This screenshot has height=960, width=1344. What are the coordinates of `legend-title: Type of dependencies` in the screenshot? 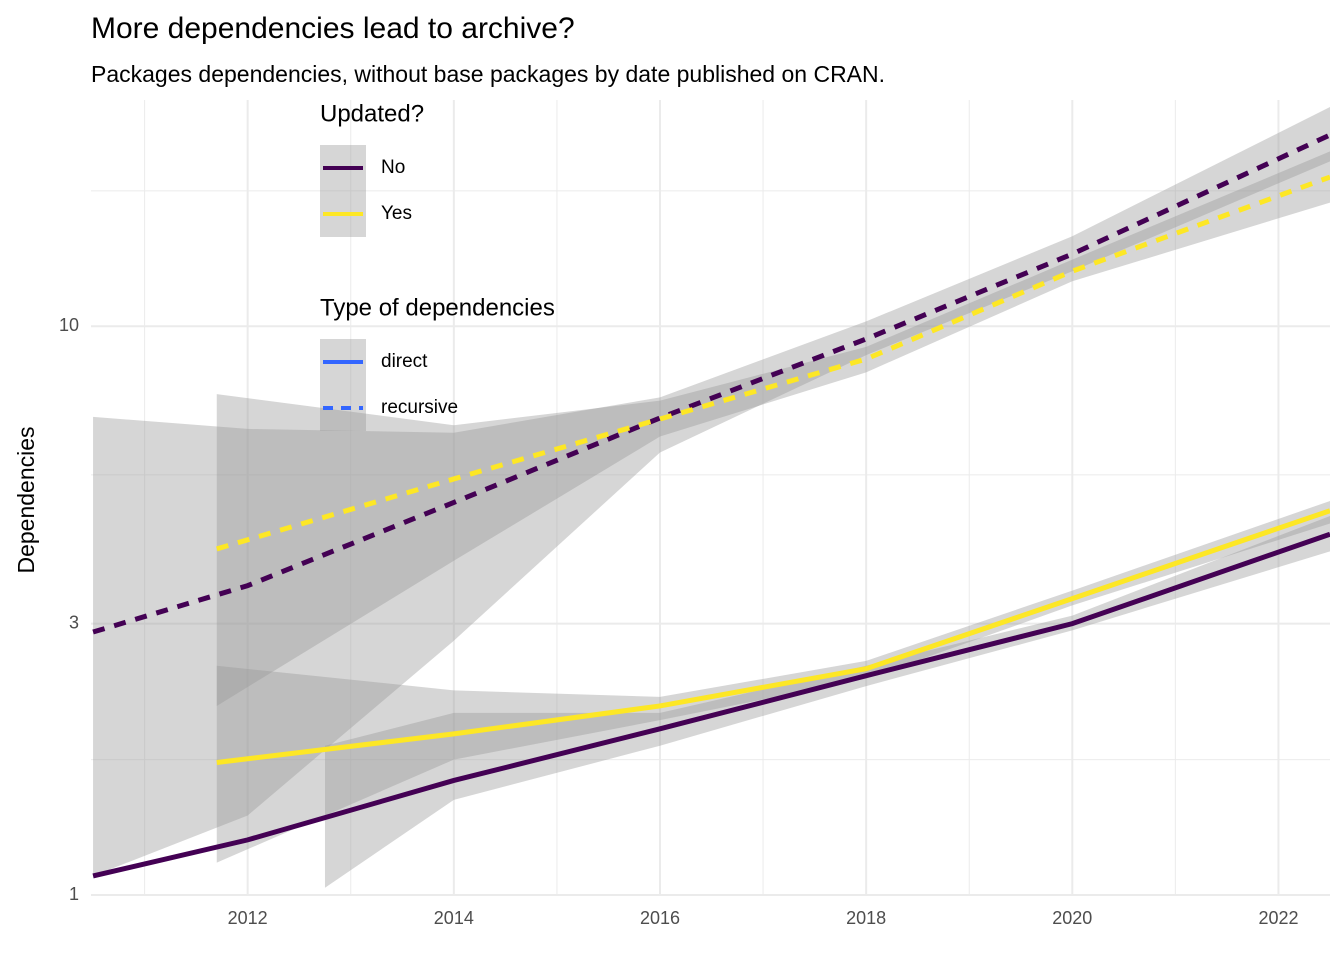 It's located at (437, 307).